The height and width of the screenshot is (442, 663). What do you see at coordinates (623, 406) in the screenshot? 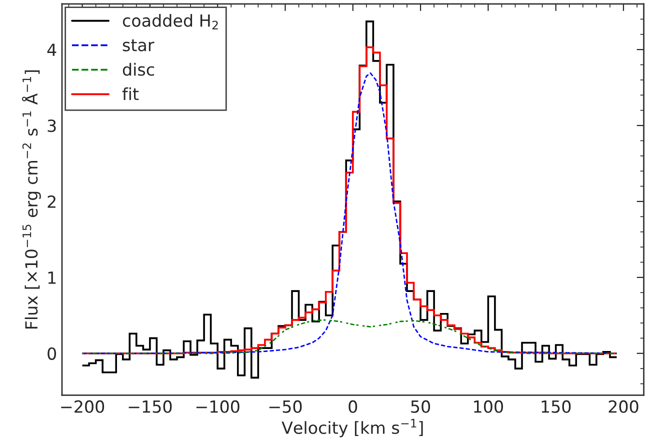
I see `x-tick-label: 200` at bounding box center [623, 406].